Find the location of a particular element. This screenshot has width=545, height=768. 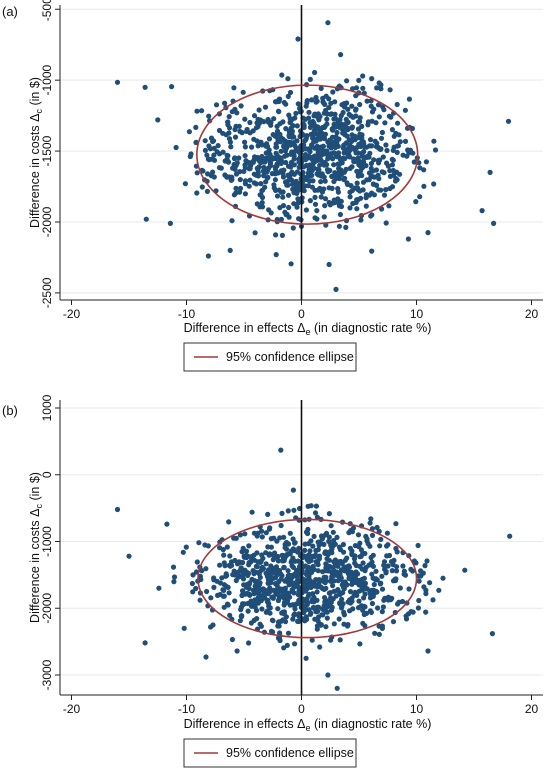

x-tick-label: -20 is located at coordinates (72, 314).